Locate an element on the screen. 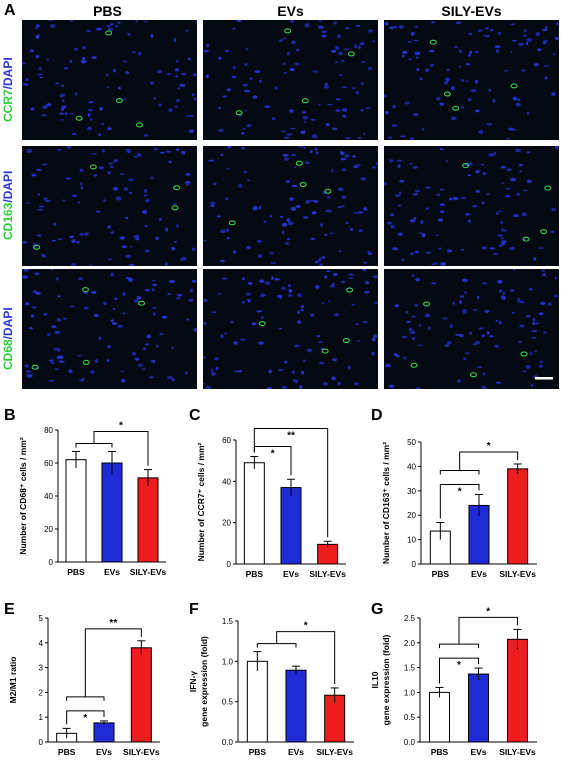 Image resolution: width=561 pixels, height=760 pixels. y-tick-label: 20 is located at coordinates (48, 529).